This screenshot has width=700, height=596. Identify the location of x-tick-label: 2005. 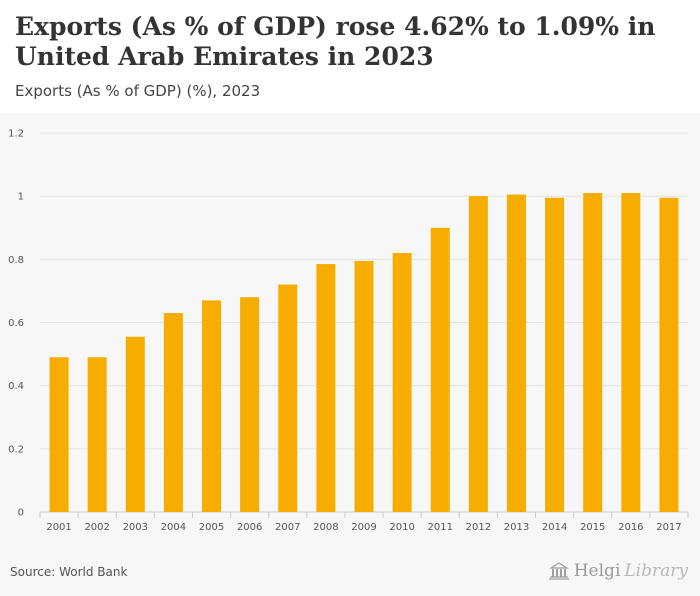
(211, 527).